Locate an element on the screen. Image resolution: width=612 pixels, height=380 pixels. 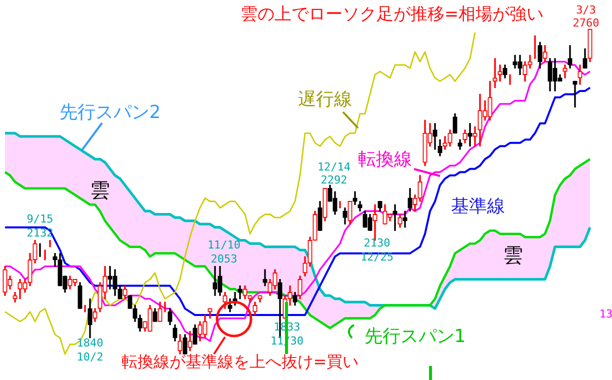
series-label: 先行スパン2 is located at coordinates (110, 112).